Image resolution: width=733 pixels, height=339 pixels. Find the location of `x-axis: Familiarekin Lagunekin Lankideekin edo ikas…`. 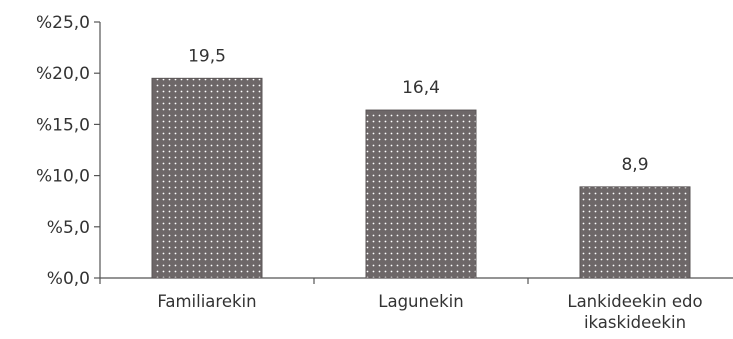

x-axis: Familiarekin Lagunekin Lankideekin edo ikas… is located at coordinates (416, 304).